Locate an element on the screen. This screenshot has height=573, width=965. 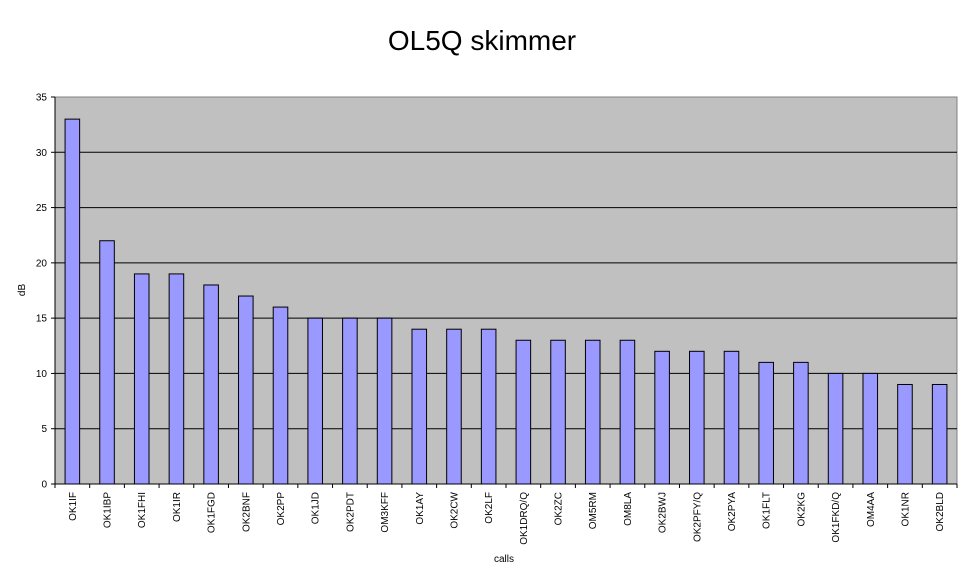
bar-ok2bld is located at coordinates (939, 434).